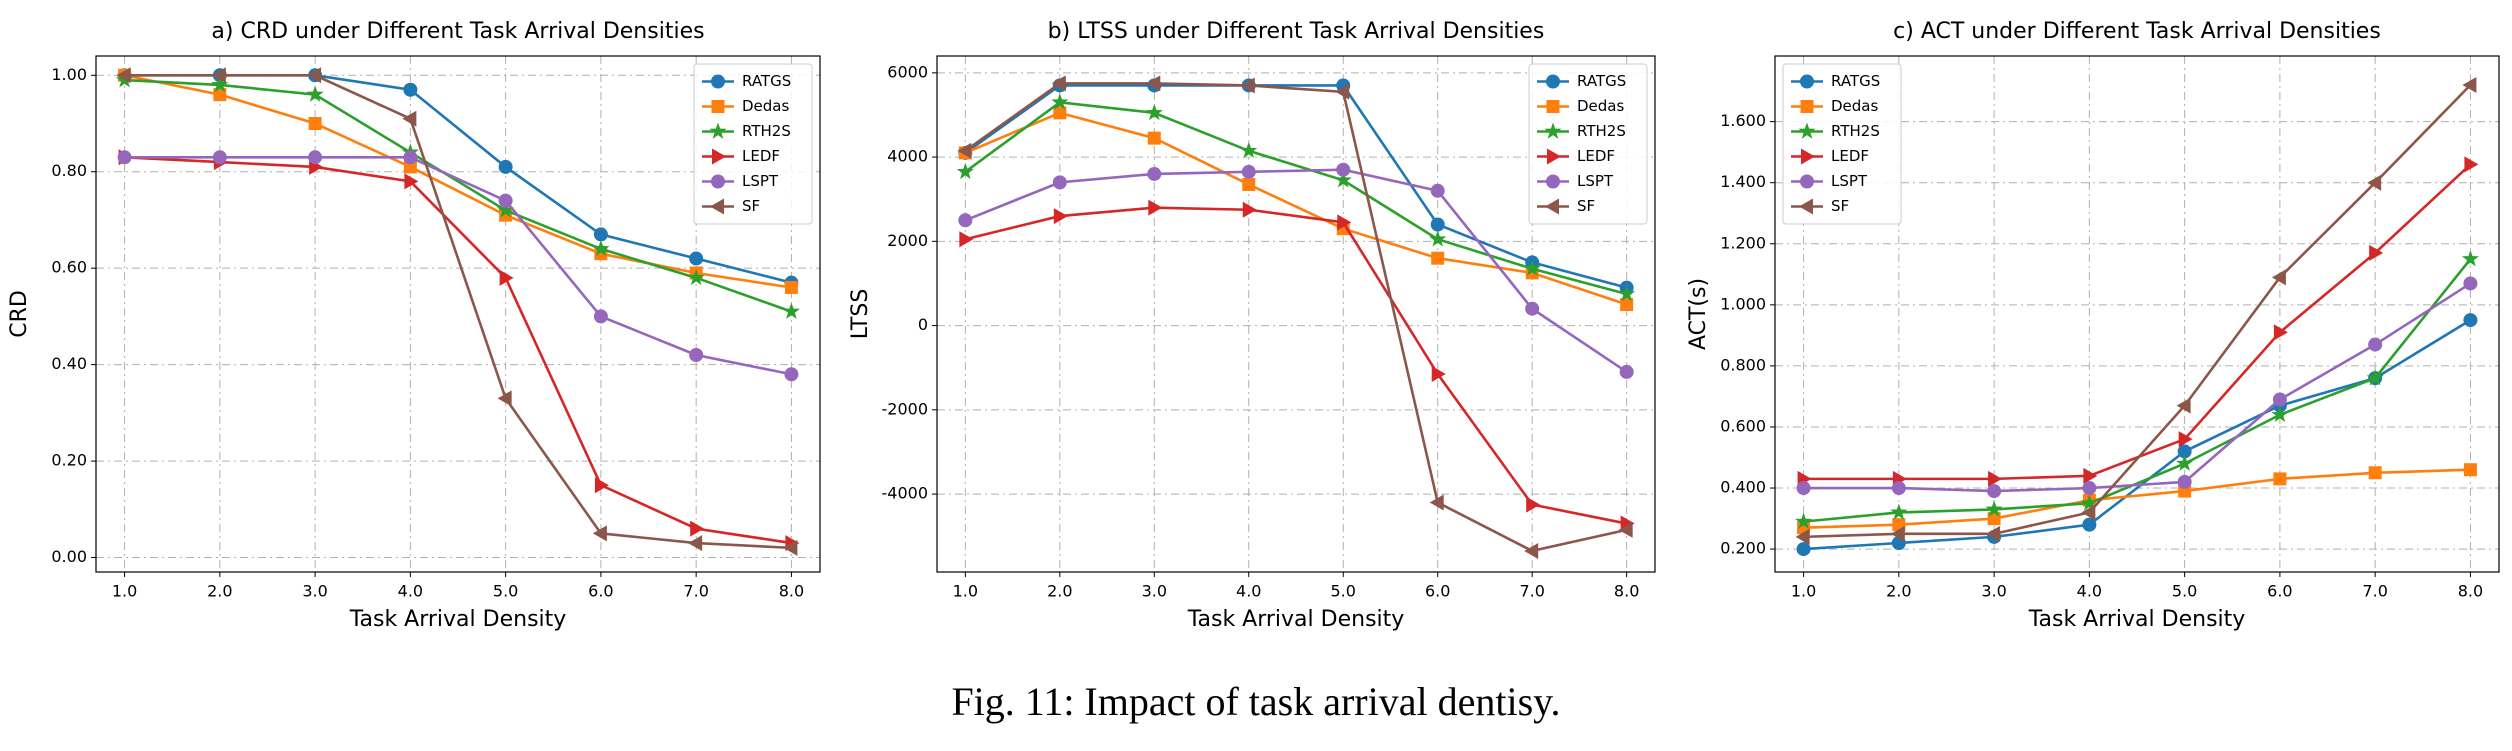  Describe the element at coordinates (2374, 591) in the screenshot. I see `x-tick-label: 7.0` at that location.